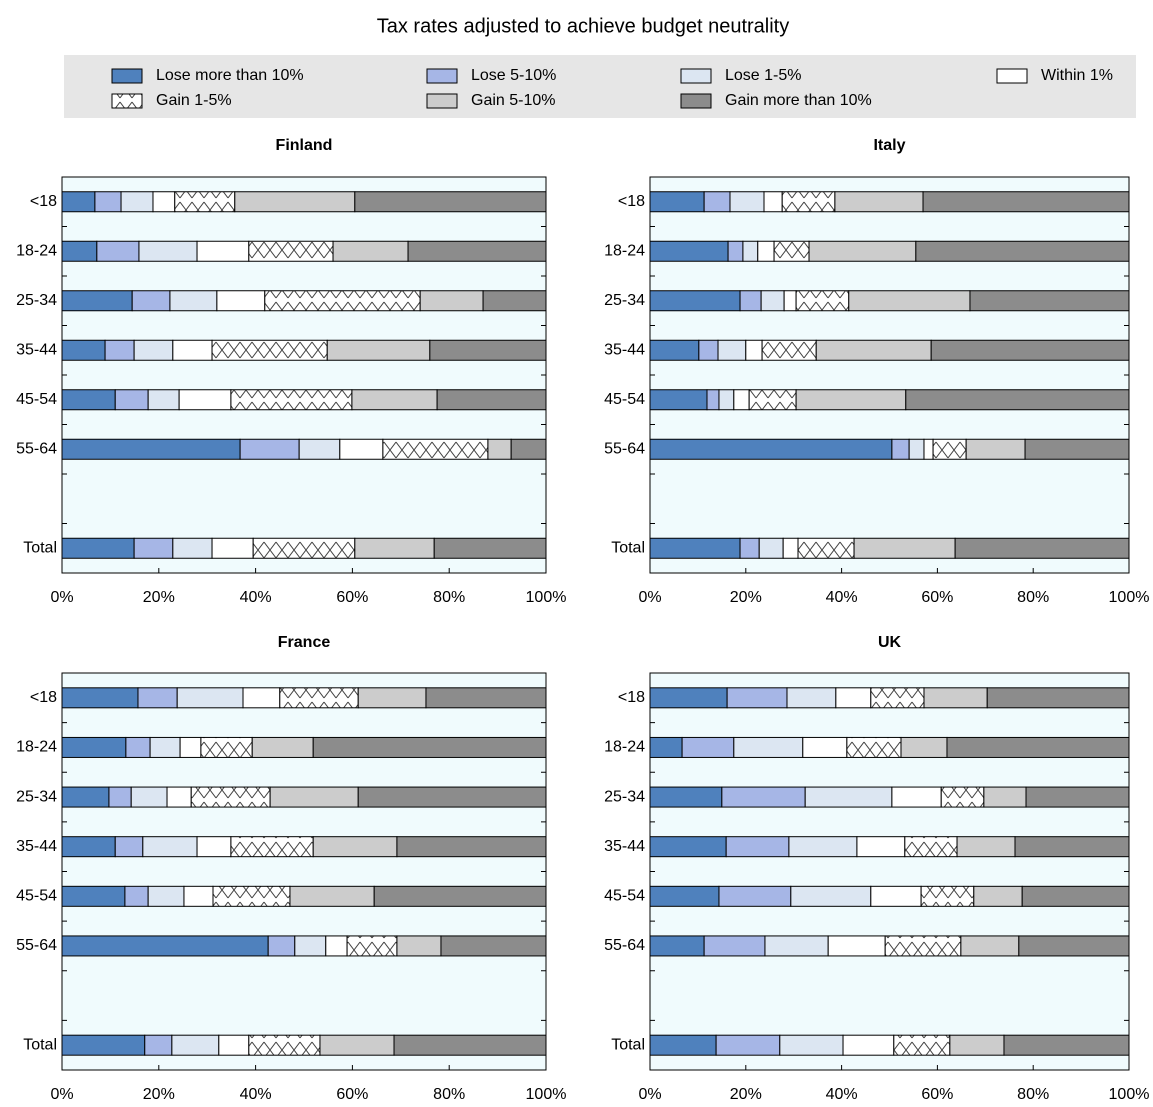 The height and width of the screenshot is (1107, 1153). I want to click on y-tick-label: 55-64, so click(36, 448).